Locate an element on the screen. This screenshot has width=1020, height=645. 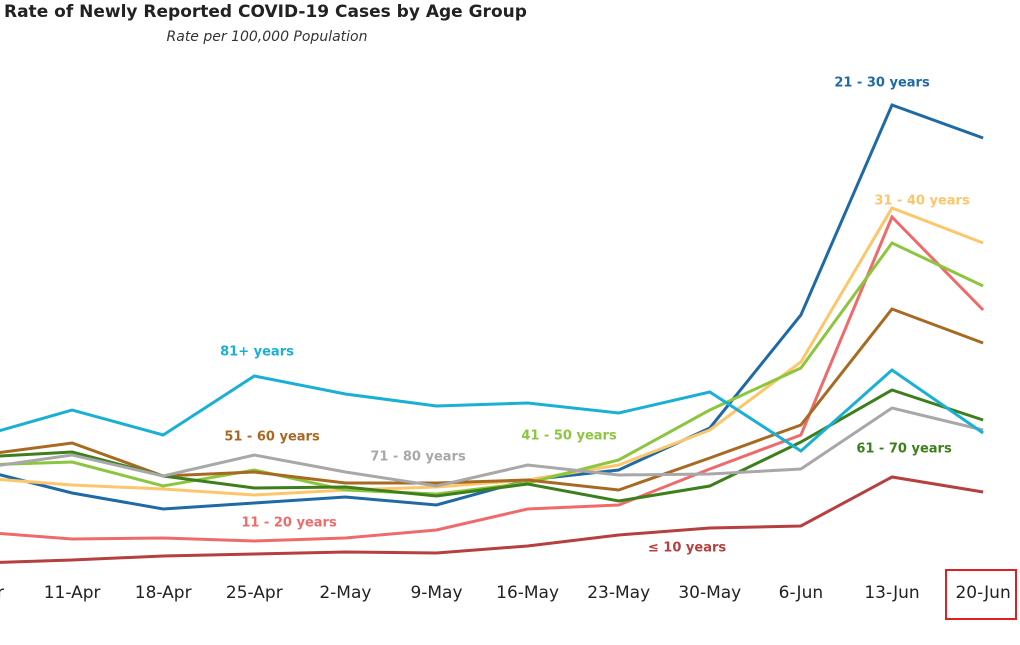
series-label: 31 - 40 years is located at coordinates (922, 201).